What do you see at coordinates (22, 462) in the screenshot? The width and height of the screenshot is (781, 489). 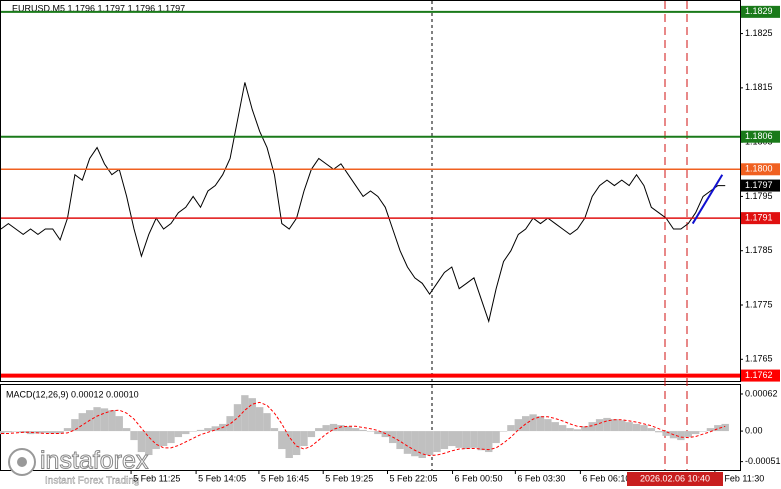 I see `logo-dot` at bounding box center [22, 462].